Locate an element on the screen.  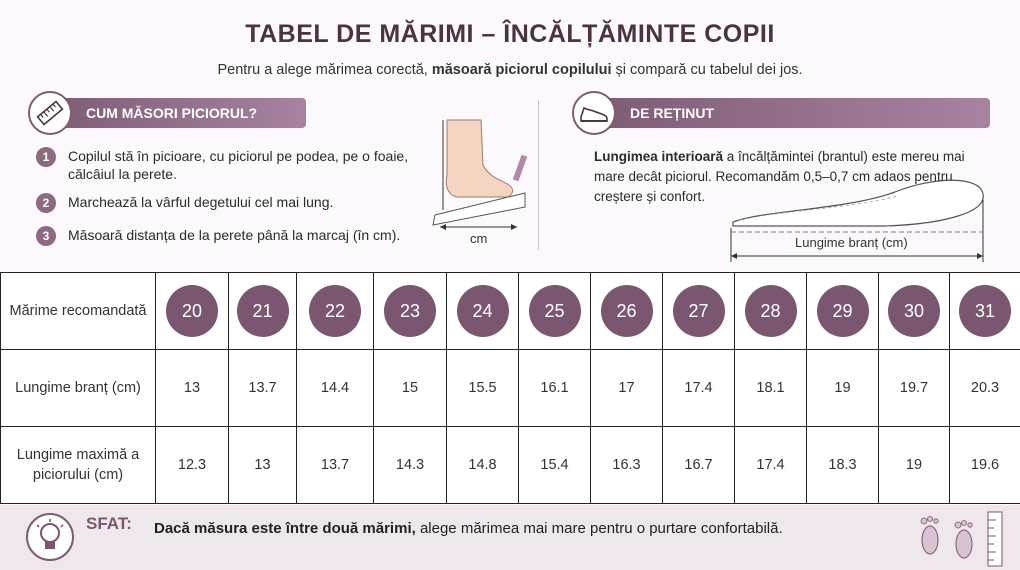
size-badge: 24 is located at coordinates (482, 311).